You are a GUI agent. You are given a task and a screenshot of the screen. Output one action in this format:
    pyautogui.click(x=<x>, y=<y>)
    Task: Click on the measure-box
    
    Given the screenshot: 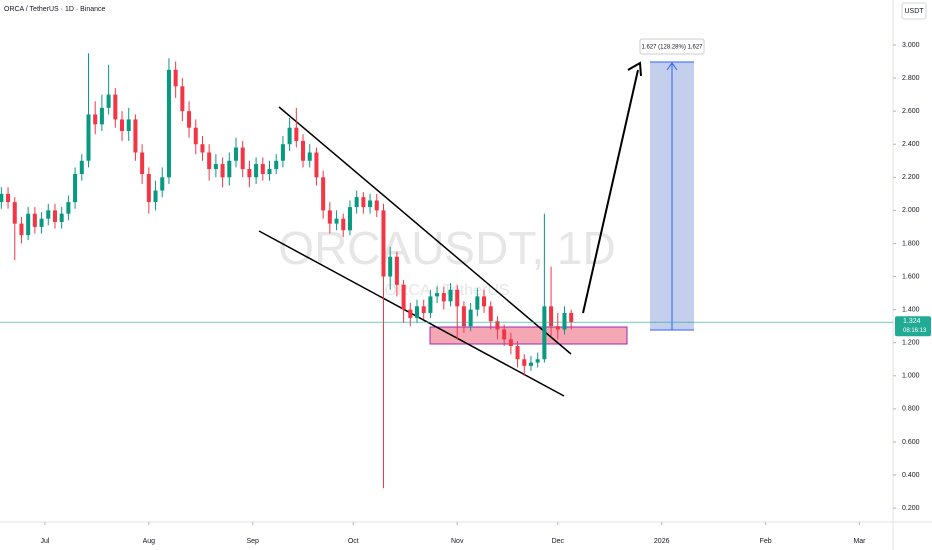 What is the action you would take?
    pyautogui.click(x=672, y=46)
    